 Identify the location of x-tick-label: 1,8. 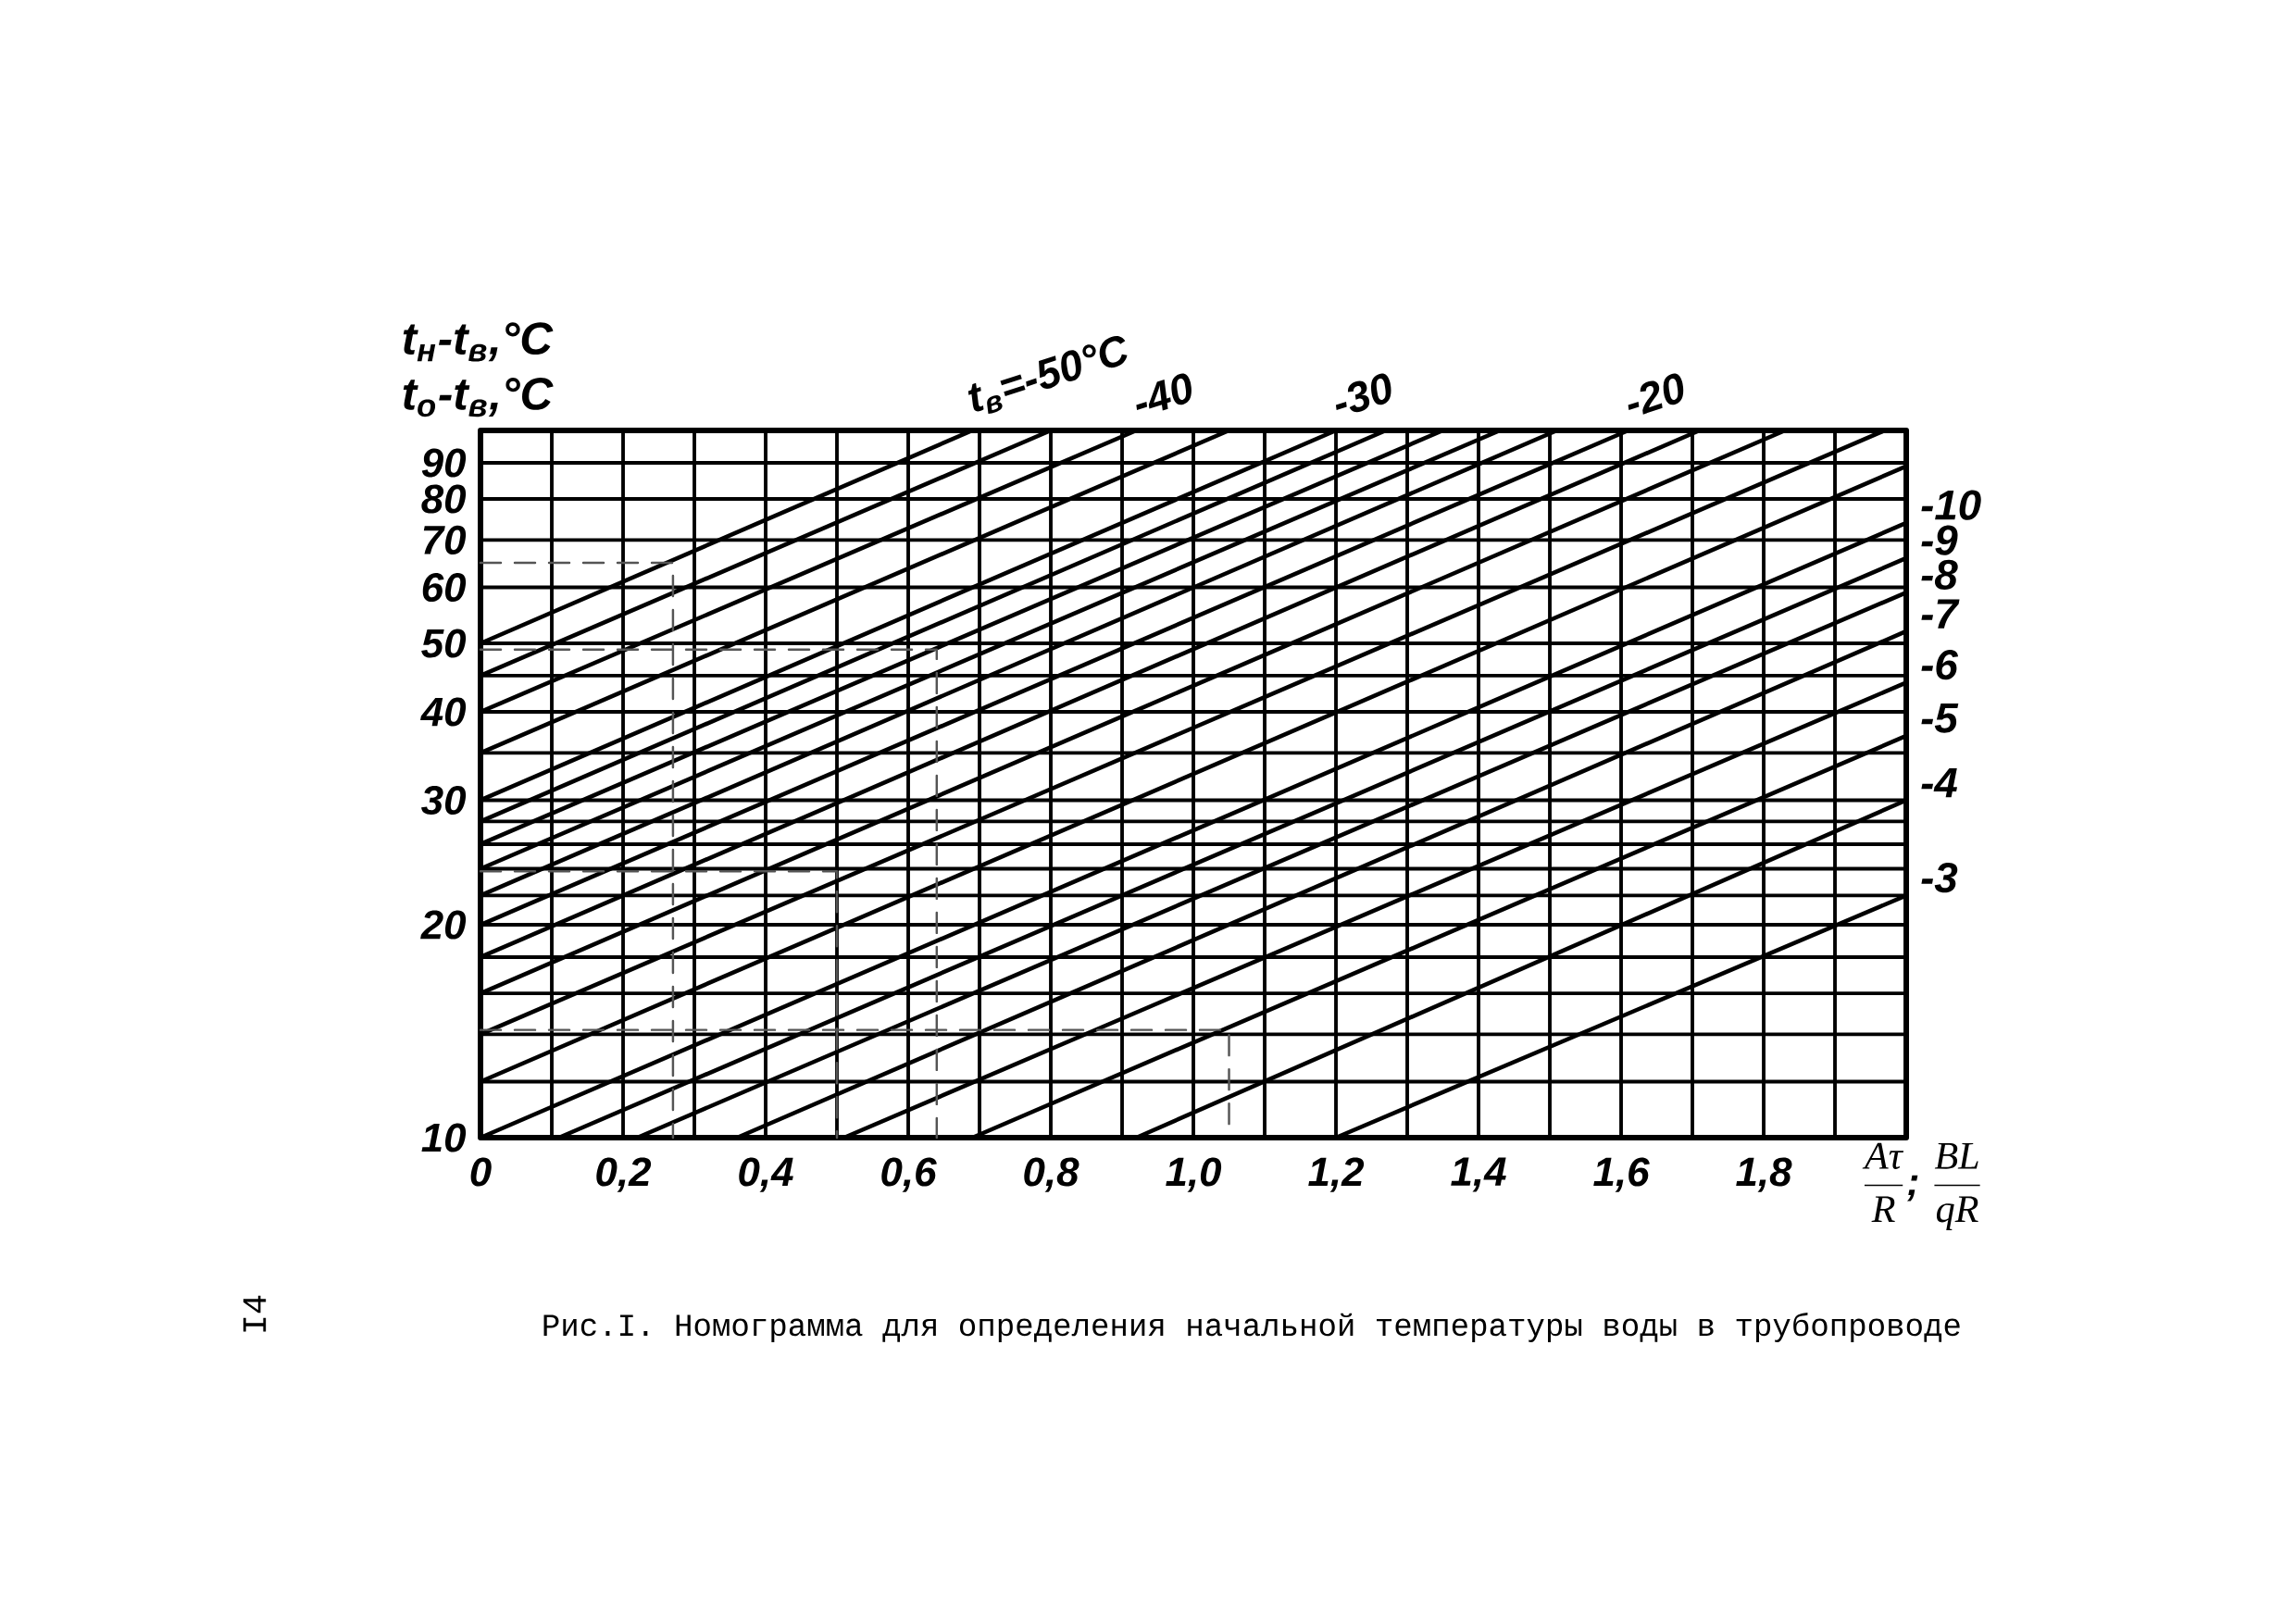
(1764, 1174).